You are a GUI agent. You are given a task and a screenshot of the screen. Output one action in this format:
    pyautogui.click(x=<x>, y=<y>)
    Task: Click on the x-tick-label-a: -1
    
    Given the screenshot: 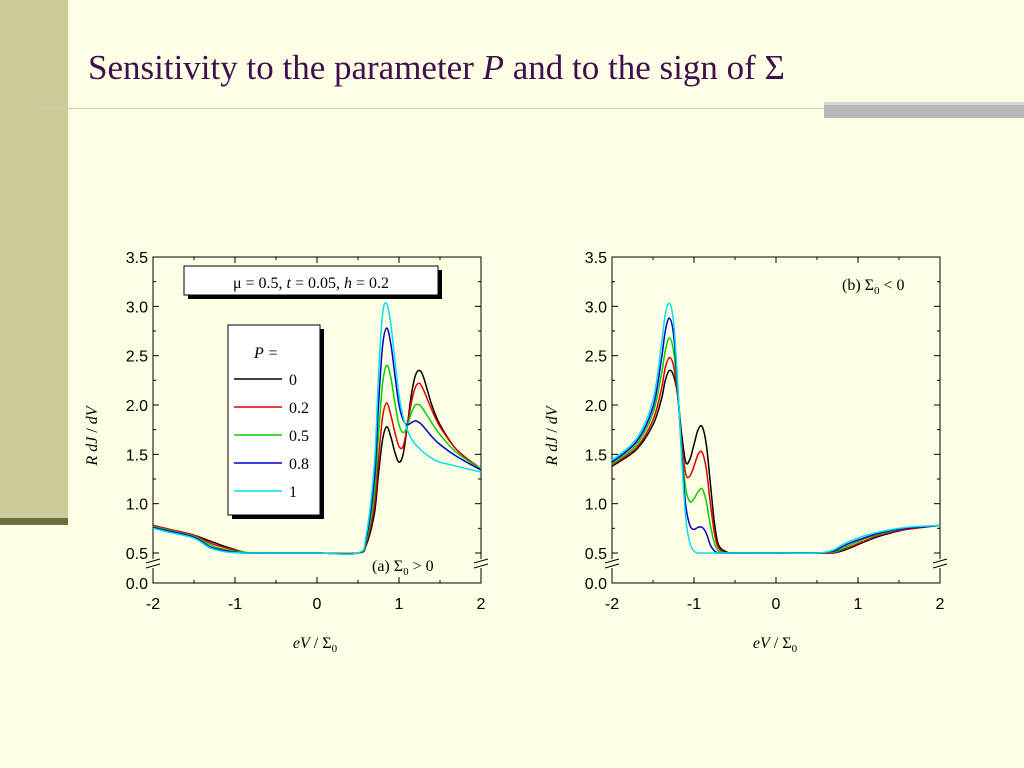 What is the action you would take?
    pyautogui.click(x=235, y=604)
    